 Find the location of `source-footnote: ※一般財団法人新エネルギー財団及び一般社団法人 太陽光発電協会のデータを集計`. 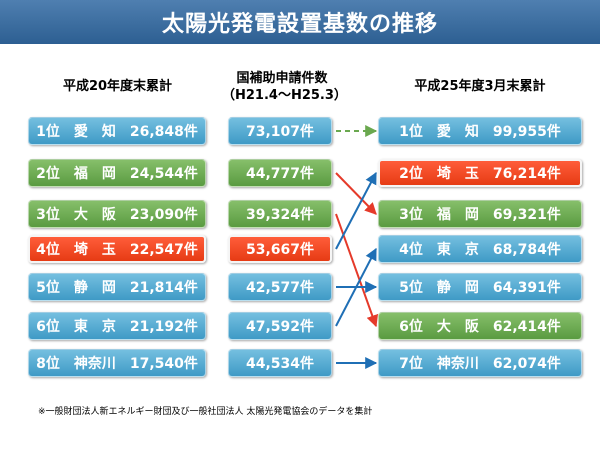

source-footnote: ※一般財団法人新エネルギー財団及び一般社団法人 太陽光発電協会のデータを集計 is located at coordinates (205, 412).